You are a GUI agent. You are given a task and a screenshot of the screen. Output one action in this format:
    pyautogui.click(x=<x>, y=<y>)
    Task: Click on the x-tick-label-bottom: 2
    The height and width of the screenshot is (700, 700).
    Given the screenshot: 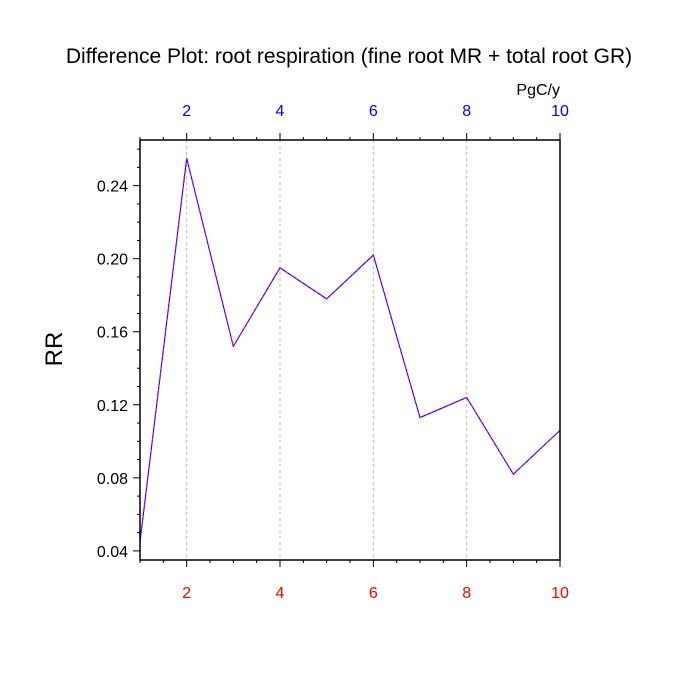 What is the action you would take?
    pyautogui.click(x=186, y=593)
    